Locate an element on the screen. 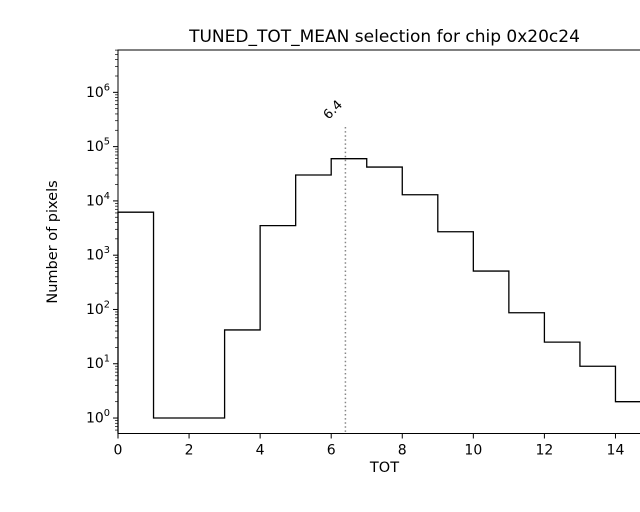 The height and width of the screenshot is (512, 640). x-tick-label: 2 is located at coordinates (189, 451).